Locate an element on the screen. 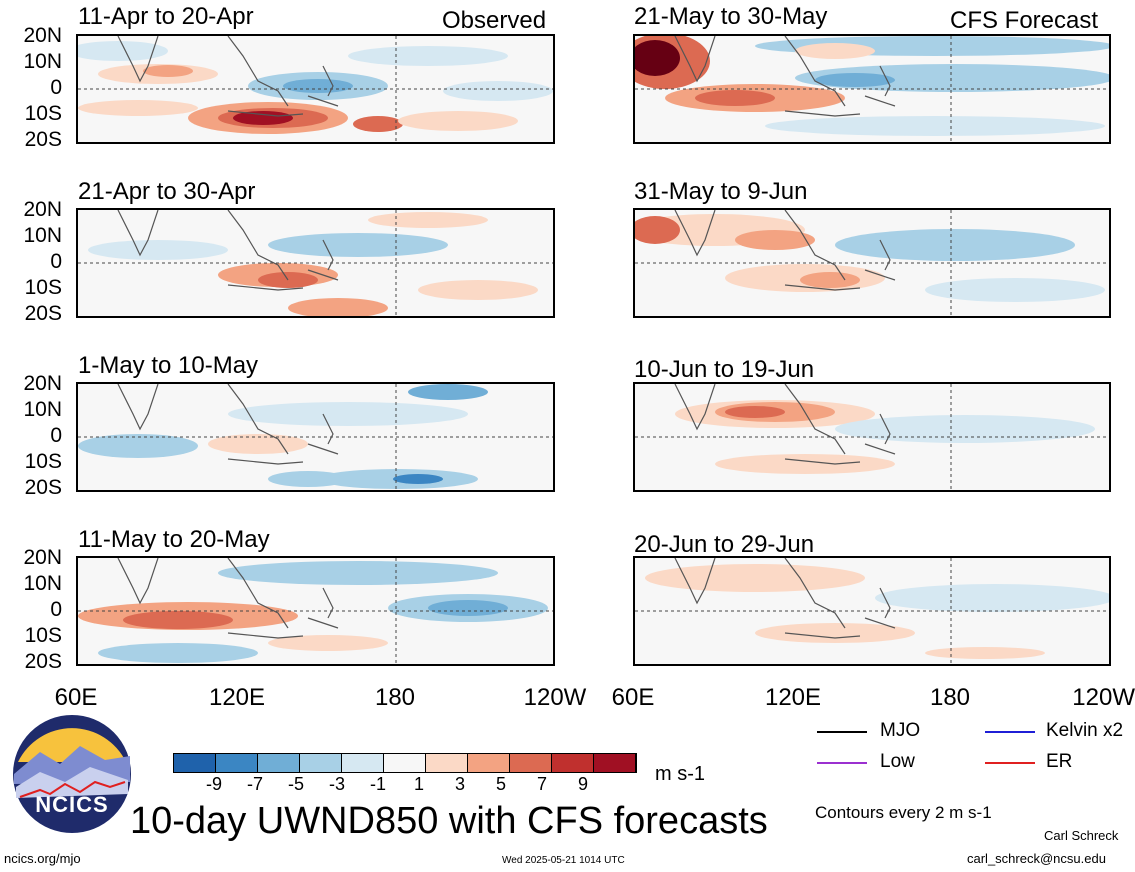 The image size is (1135, 872). legend-label-mjo: MJO is located at coordinates (900, 730).